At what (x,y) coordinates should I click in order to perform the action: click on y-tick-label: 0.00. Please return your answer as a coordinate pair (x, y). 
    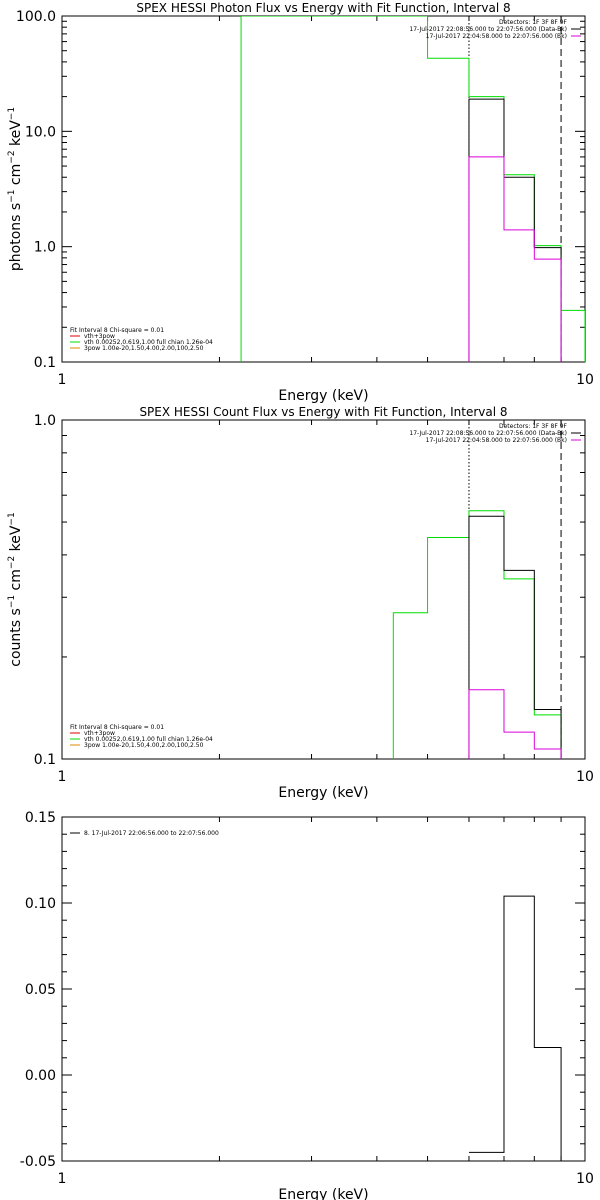
    Looking at the image, I should click on (40, 1076).